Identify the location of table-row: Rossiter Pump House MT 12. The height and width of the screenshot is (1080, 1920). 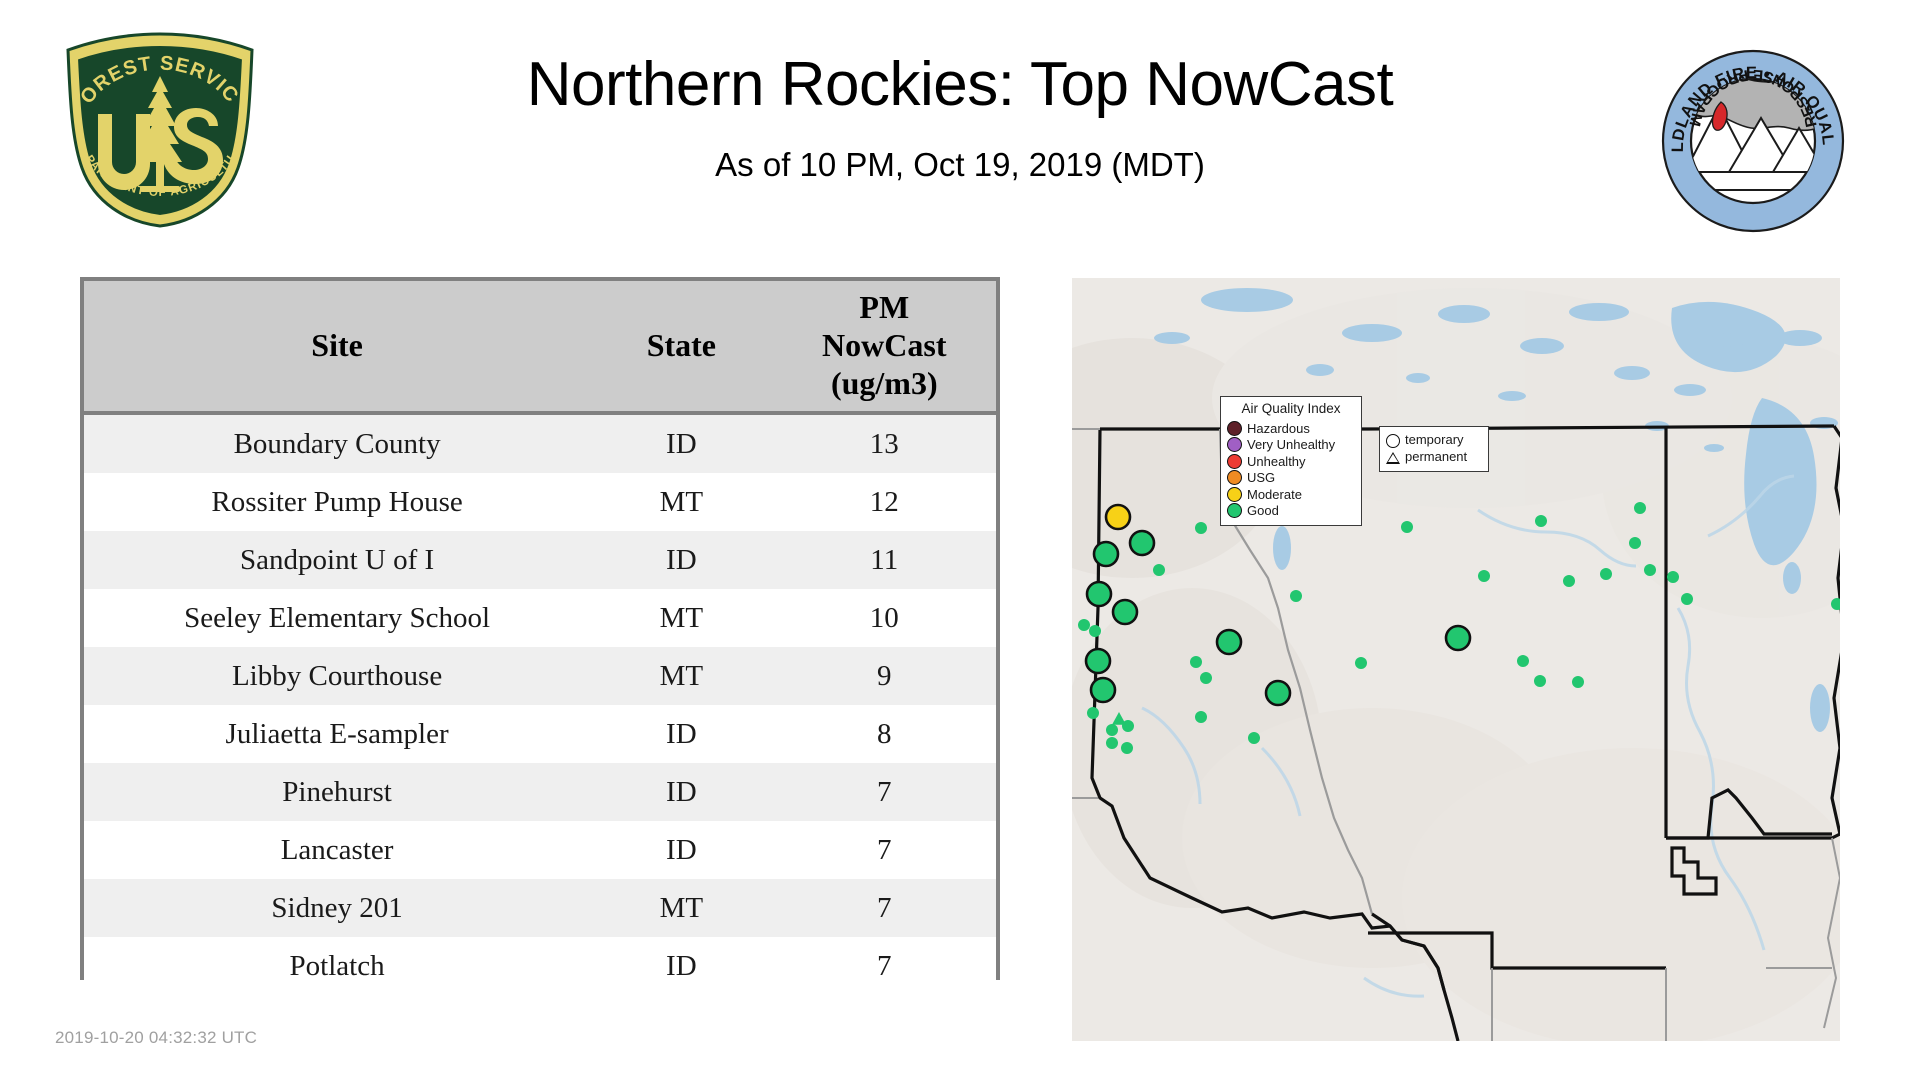
(540, 502).